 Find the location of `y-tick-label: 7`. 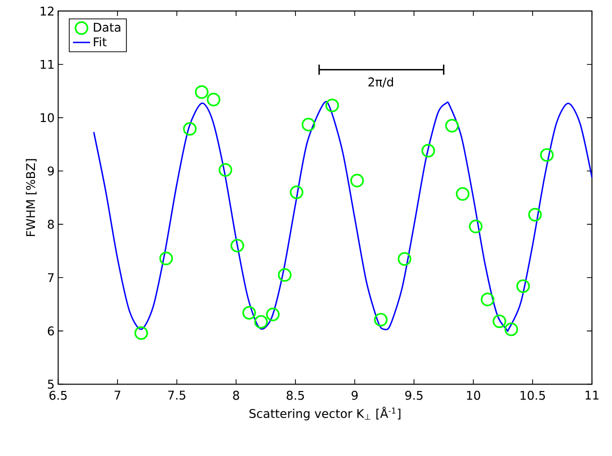

y-tick-label: 7 is located at coordinates (51, 277).